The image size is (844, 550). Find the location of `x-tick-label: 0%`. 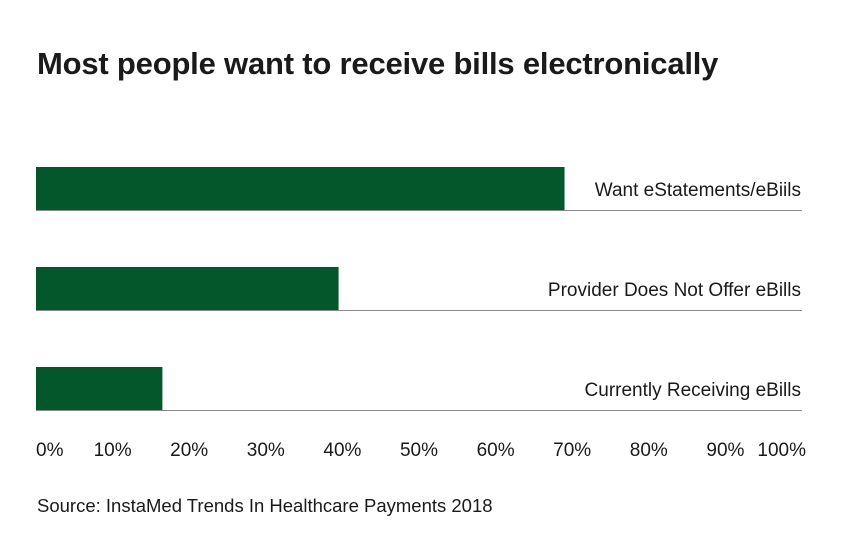

x-tick-label: 0% is located at coordinates (50, 450).